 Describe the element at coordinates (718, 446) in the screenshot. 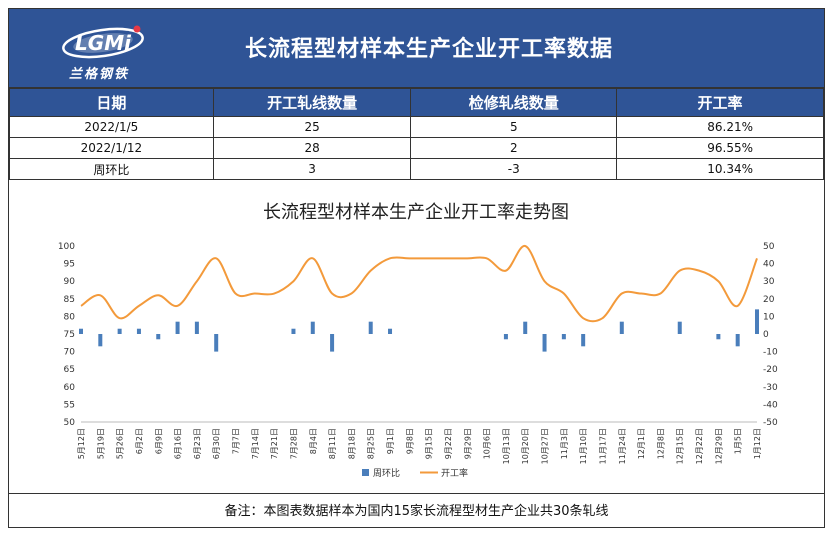

I see `x-tick-label: 12月29日` at that location.